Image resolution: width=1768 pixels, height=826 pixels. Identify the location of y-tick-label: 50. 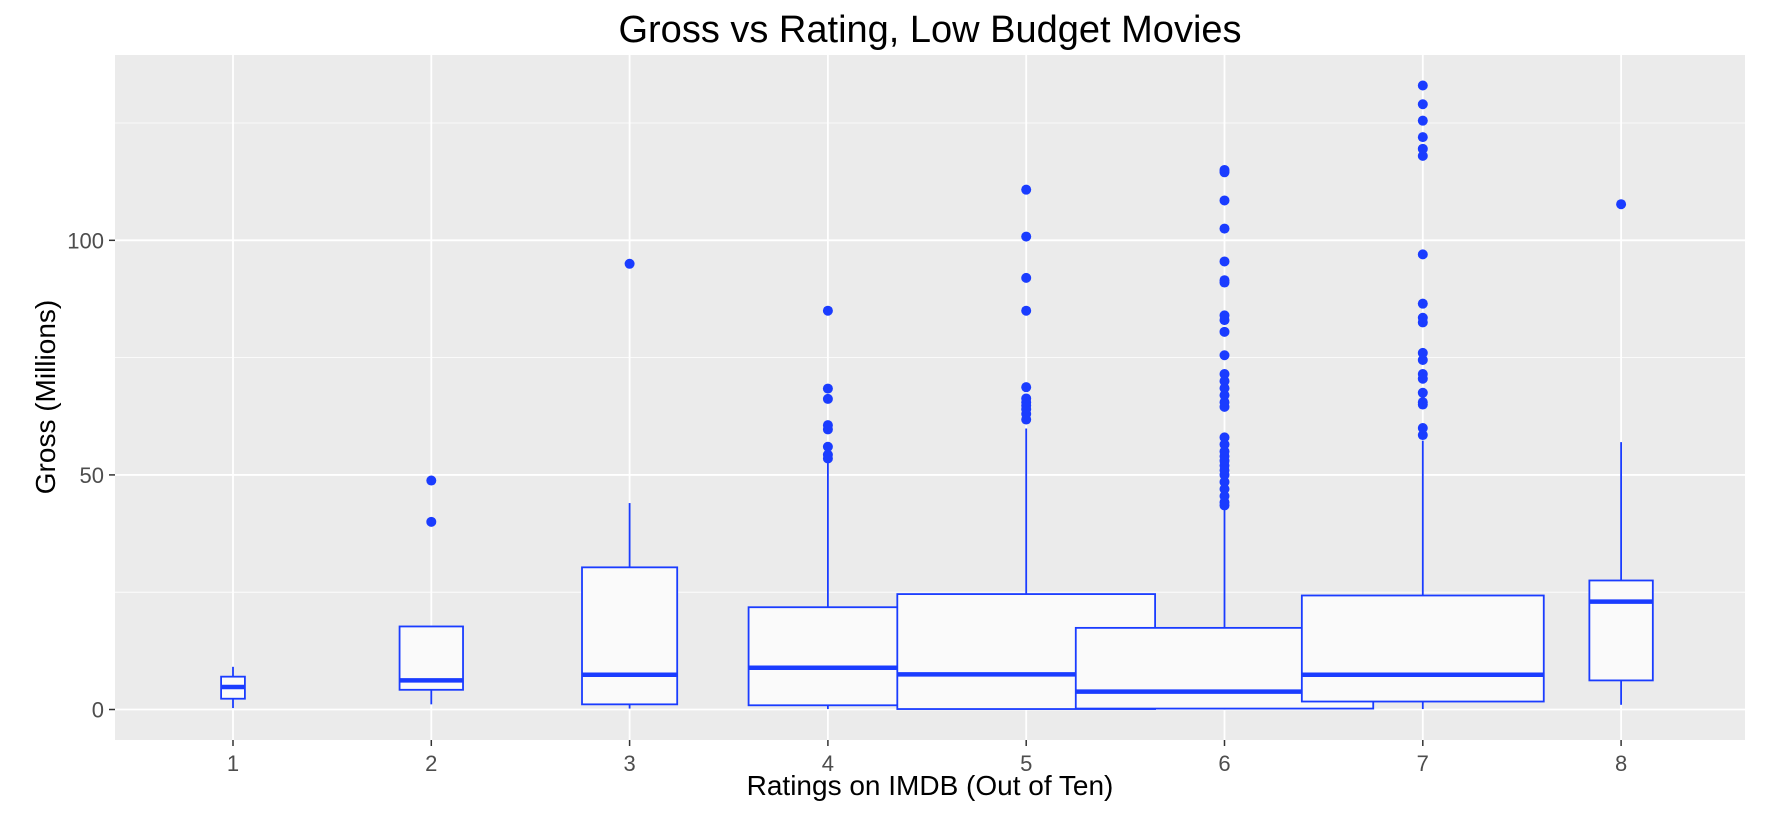
(92, 475).